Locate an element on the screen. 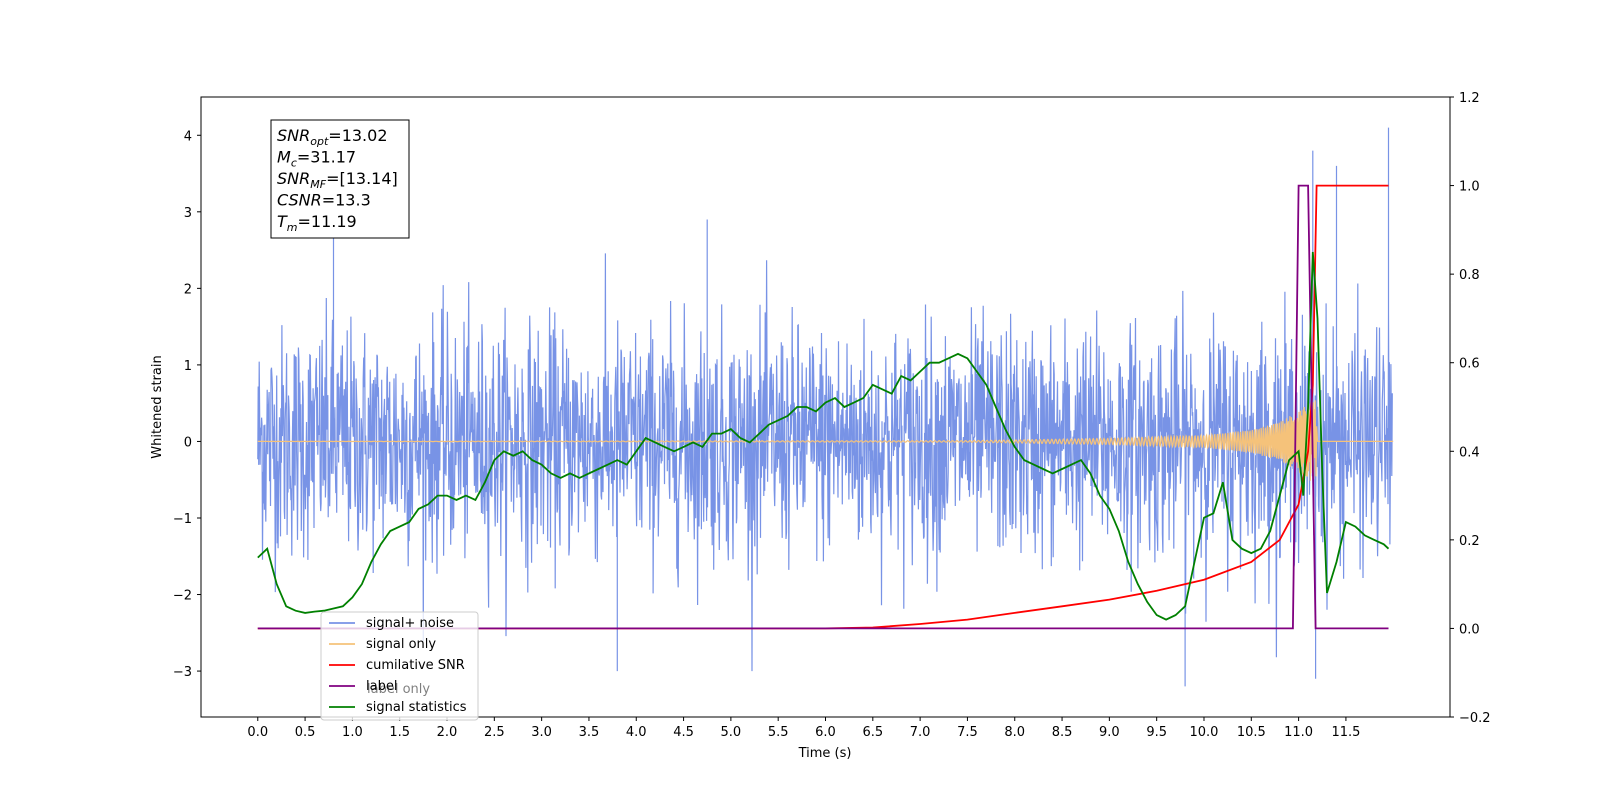 Image resolution: width=1600 pixels, height=800 pixels. legend-label: label is located at coordinates (381, 686).